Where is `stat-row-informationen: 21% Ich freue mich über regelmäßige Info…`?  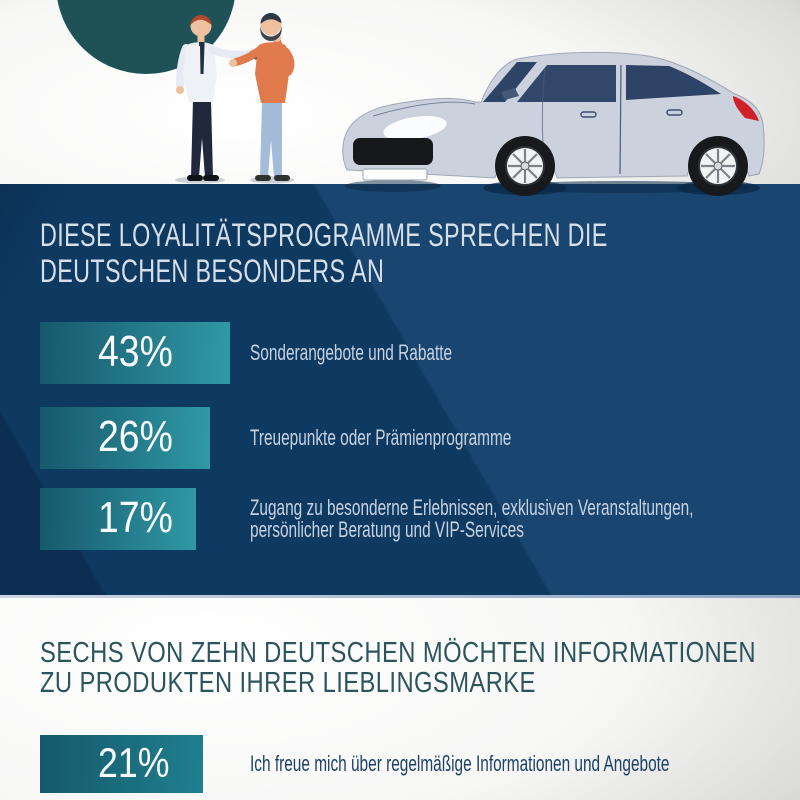 stat-row-informationen: 21% Ich freue mich über regelmäßige Info… is located at coordinates (400, 764).